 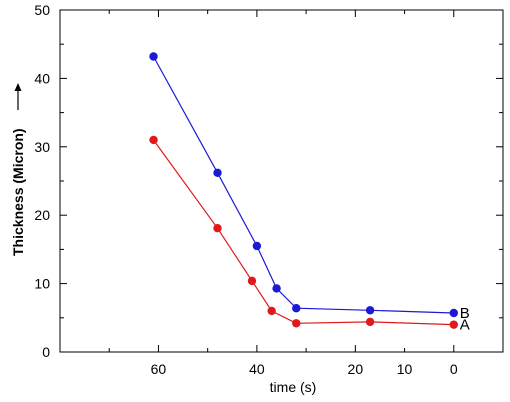 I want to click on x-tick-label: 20, so click(x=356, y=369).